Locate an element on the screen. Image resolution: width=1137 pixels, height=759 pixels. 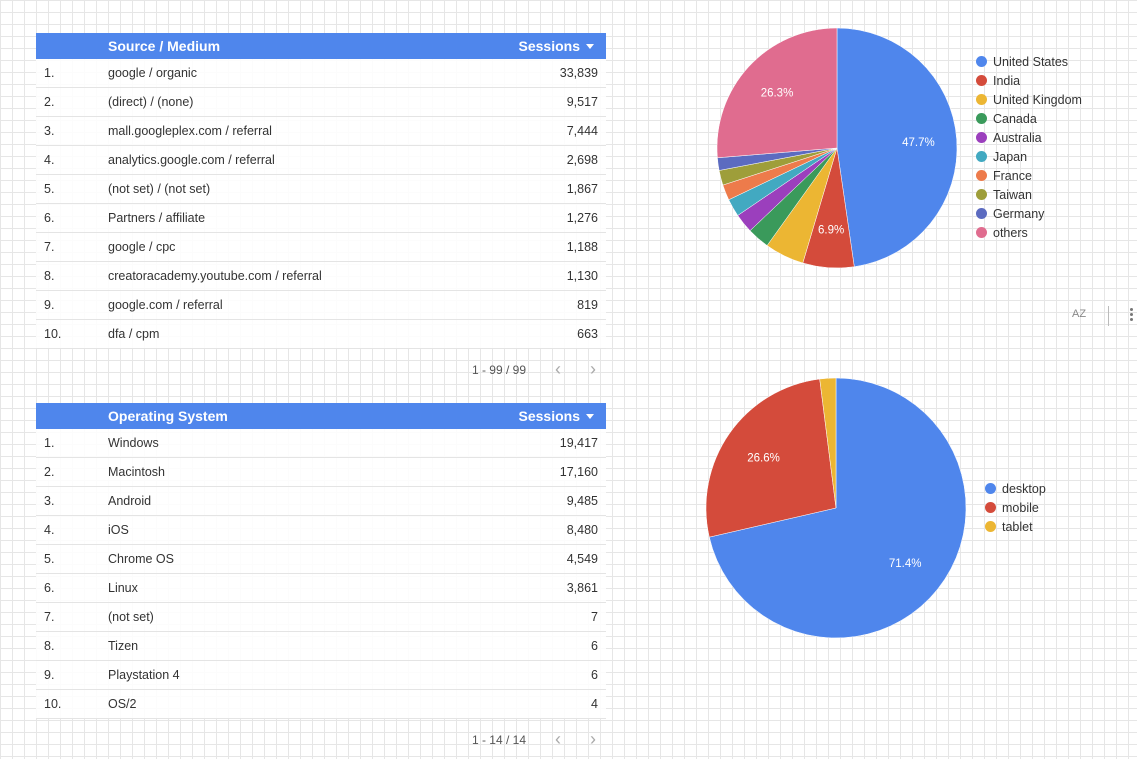
table-row: 6. Linux 3,861 is located at coordinates (321, 588).